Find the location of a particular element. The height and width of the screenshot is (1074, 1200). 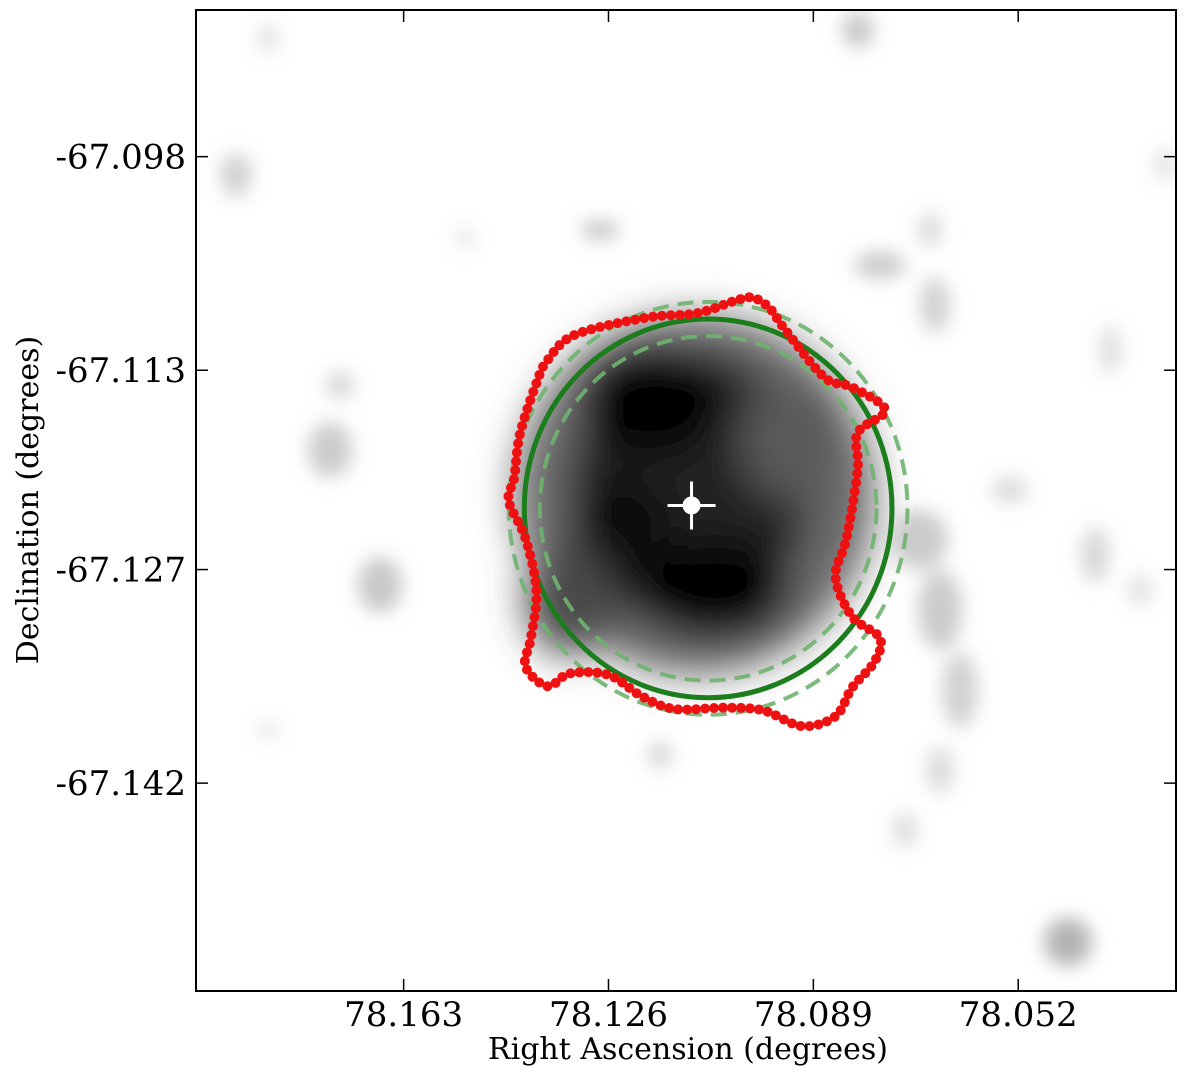

ellipse-bound-dashed is located at coordinates (708, 508).